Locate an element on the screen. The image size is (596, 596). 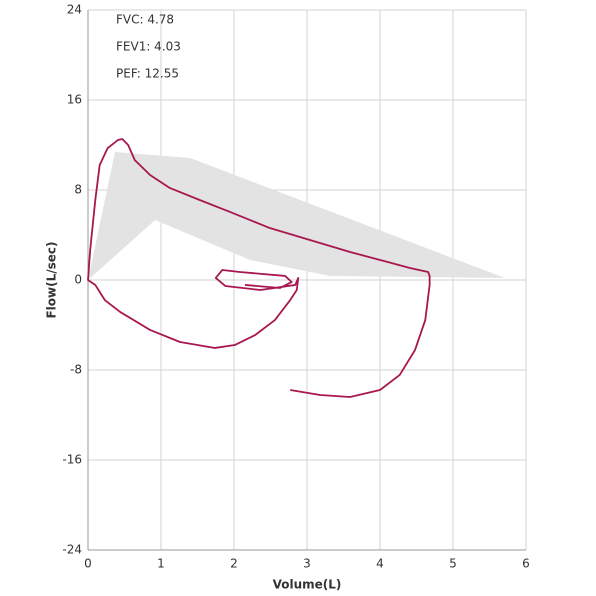
x-tick-label: 4 is located at coordinates (380, 564).